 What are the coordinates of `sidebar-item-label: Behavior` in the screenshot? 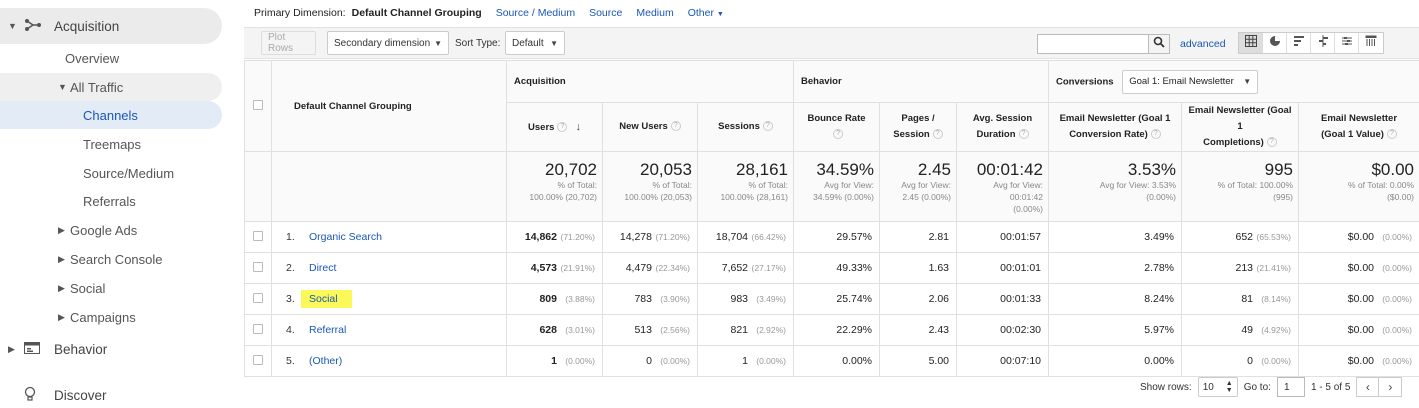 It's located at (81, 349).